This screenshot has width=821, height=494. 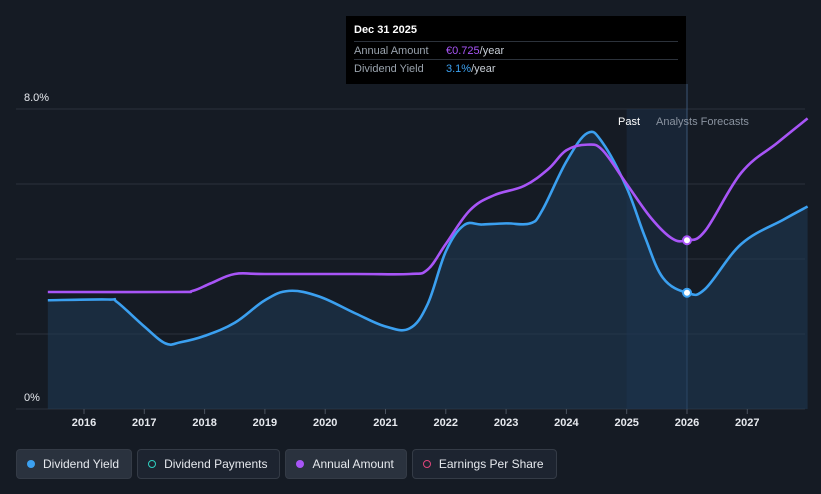 I want to click on x-tick-label: 2016, so click(x=84, y=423).